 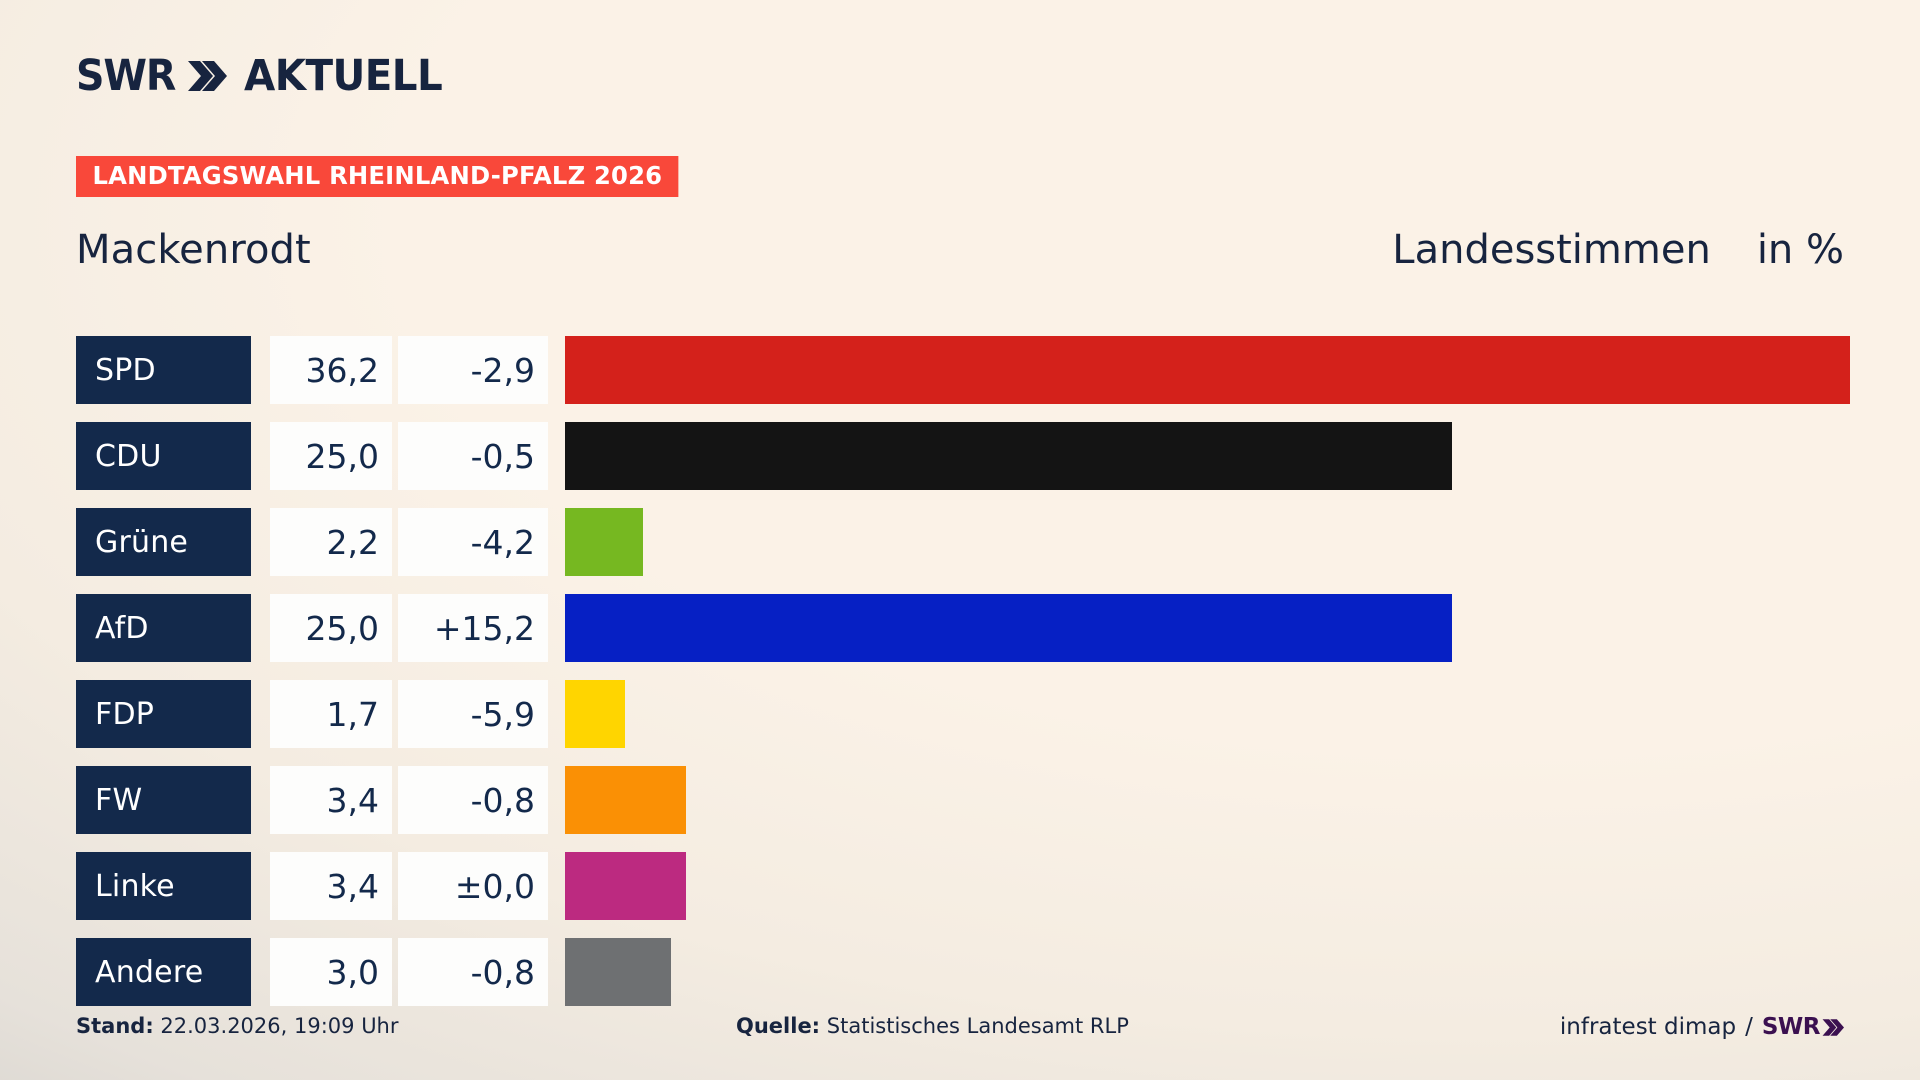 What do you see at coordinates (473, 886) in the screenshot?
I see `party-change-cell: ±0,0` at bounding box center [473, 886].